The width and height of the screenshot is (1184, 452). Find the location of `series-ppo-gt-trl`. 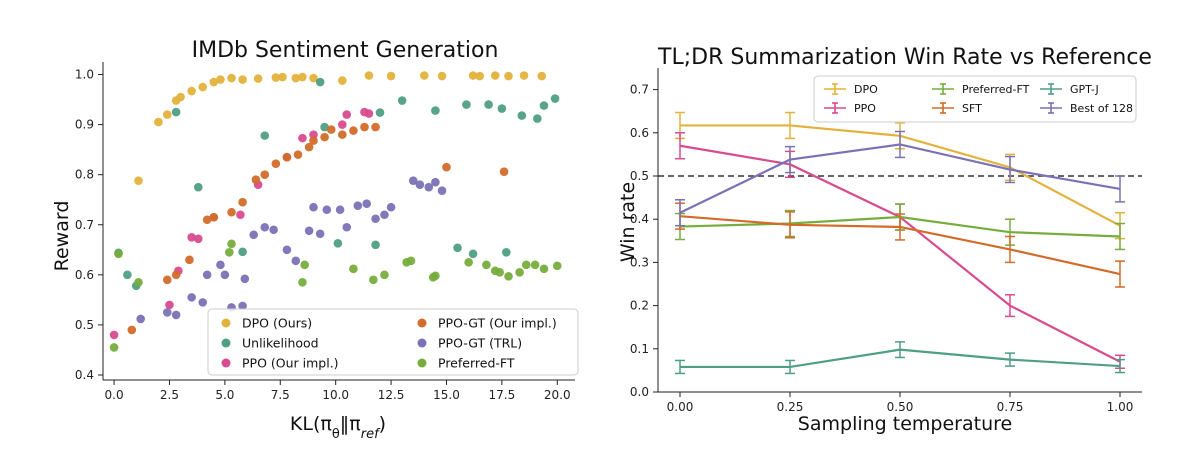

series-ppo-gt-trl is located at coordinates (291, 250).